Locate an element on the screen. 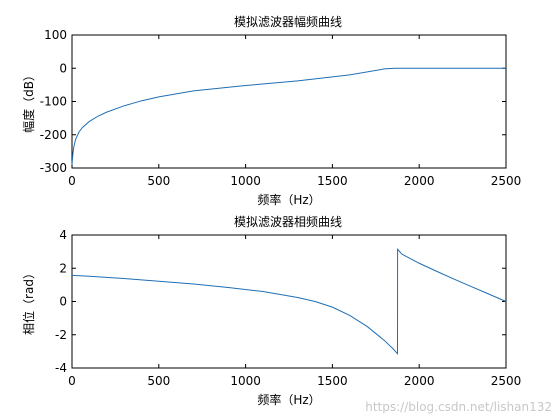 This screenshot has width=560, height=420. magnitude-y-tick-label: 0 is located at coordinates (63, 68).